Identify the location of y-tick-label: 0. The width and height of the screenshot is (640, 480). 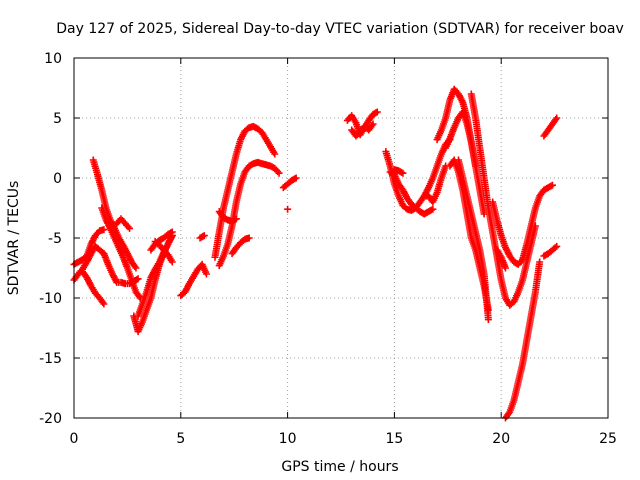
(57, 179).